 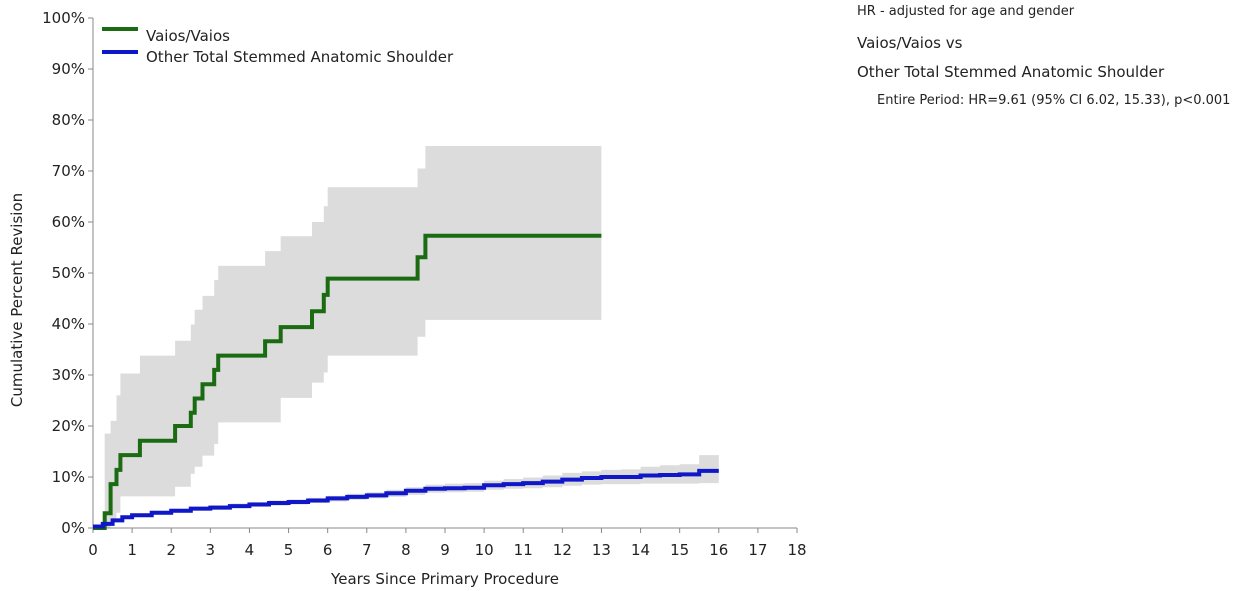 What do you see at coordinates (93, 550) in the screenshot?
I see `x-tick-label: 0` at bounding box center [93, 550].